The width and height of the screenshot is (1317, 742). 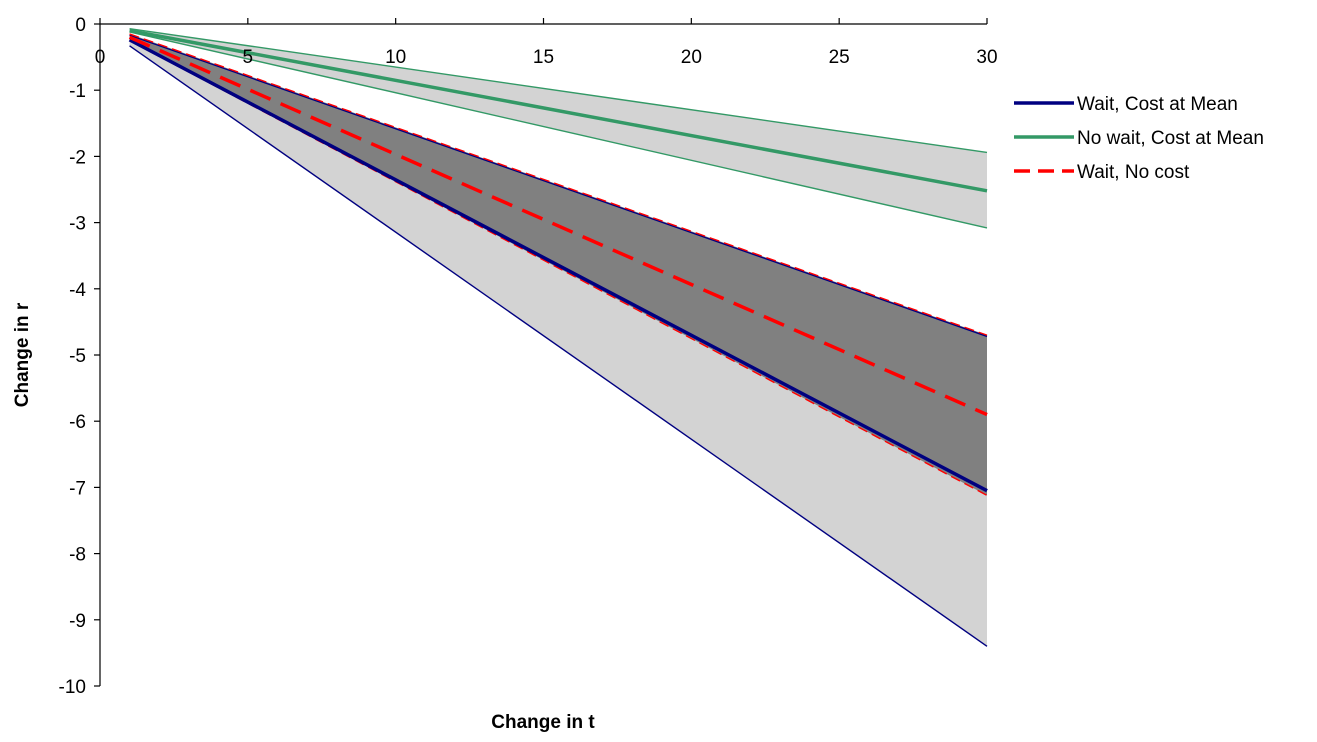 What do you see at coordinates (77, 290) in the screenshot?
I see `y-tick-label: -4` at bounding box center [77, 290].